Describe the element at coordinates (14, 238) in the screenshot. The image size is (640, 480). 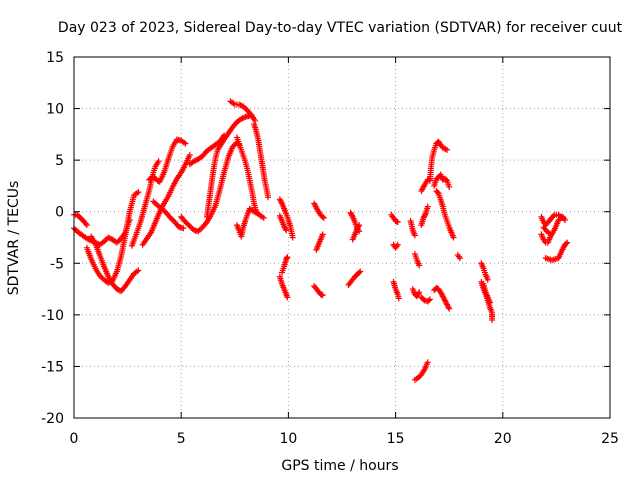
I see `y-axis-label: SDTVAR / TECUs` at that location.